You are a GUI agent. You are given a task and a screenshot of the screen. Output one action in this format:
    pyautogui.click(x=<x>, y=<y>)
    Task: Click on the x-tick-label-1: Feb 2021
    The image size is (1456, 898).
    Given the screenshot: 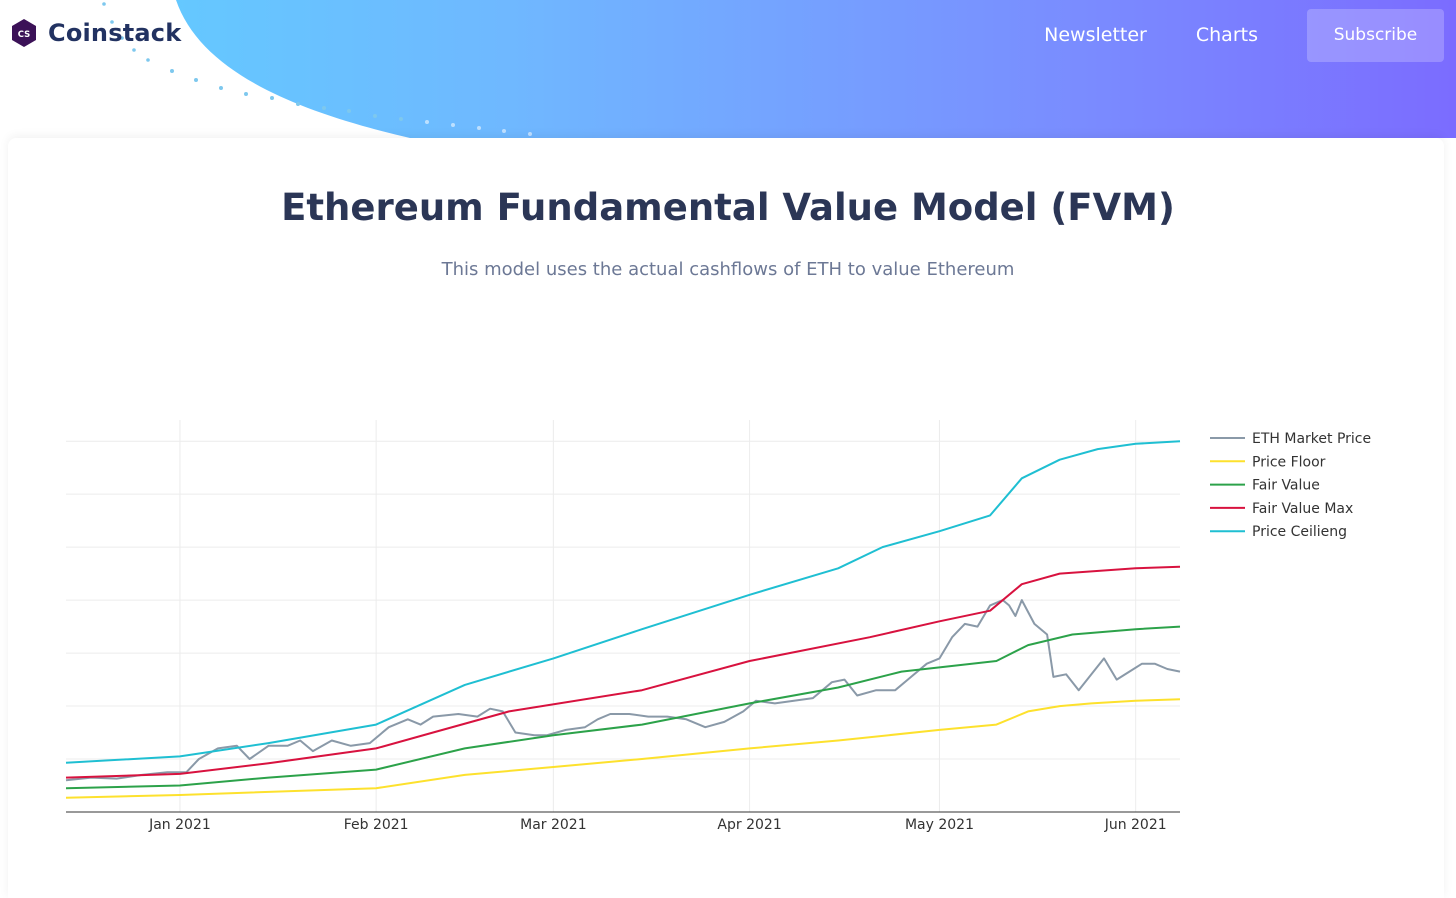 What is the action you would take?
    pyautogui.click(x=376, y=825)
    